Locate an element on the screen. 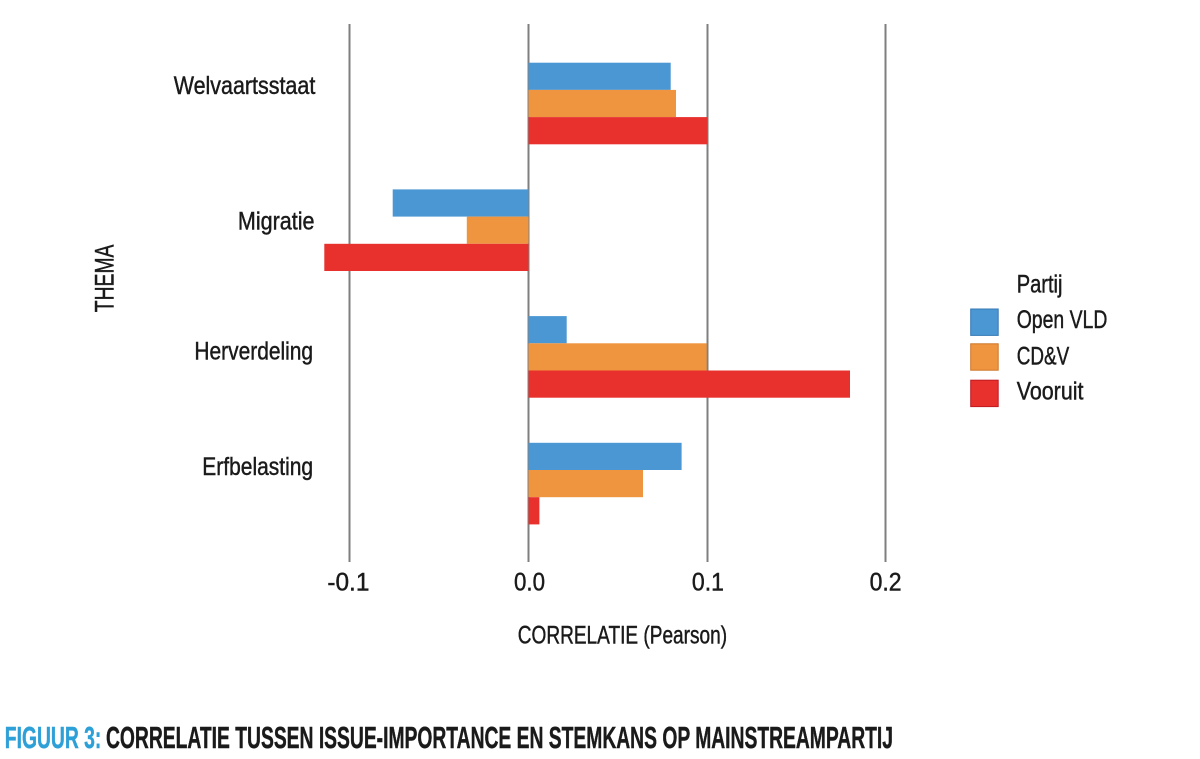 The image size is (1200, 759). svg-text: Vooruit is located at coordinates (1050, 392).